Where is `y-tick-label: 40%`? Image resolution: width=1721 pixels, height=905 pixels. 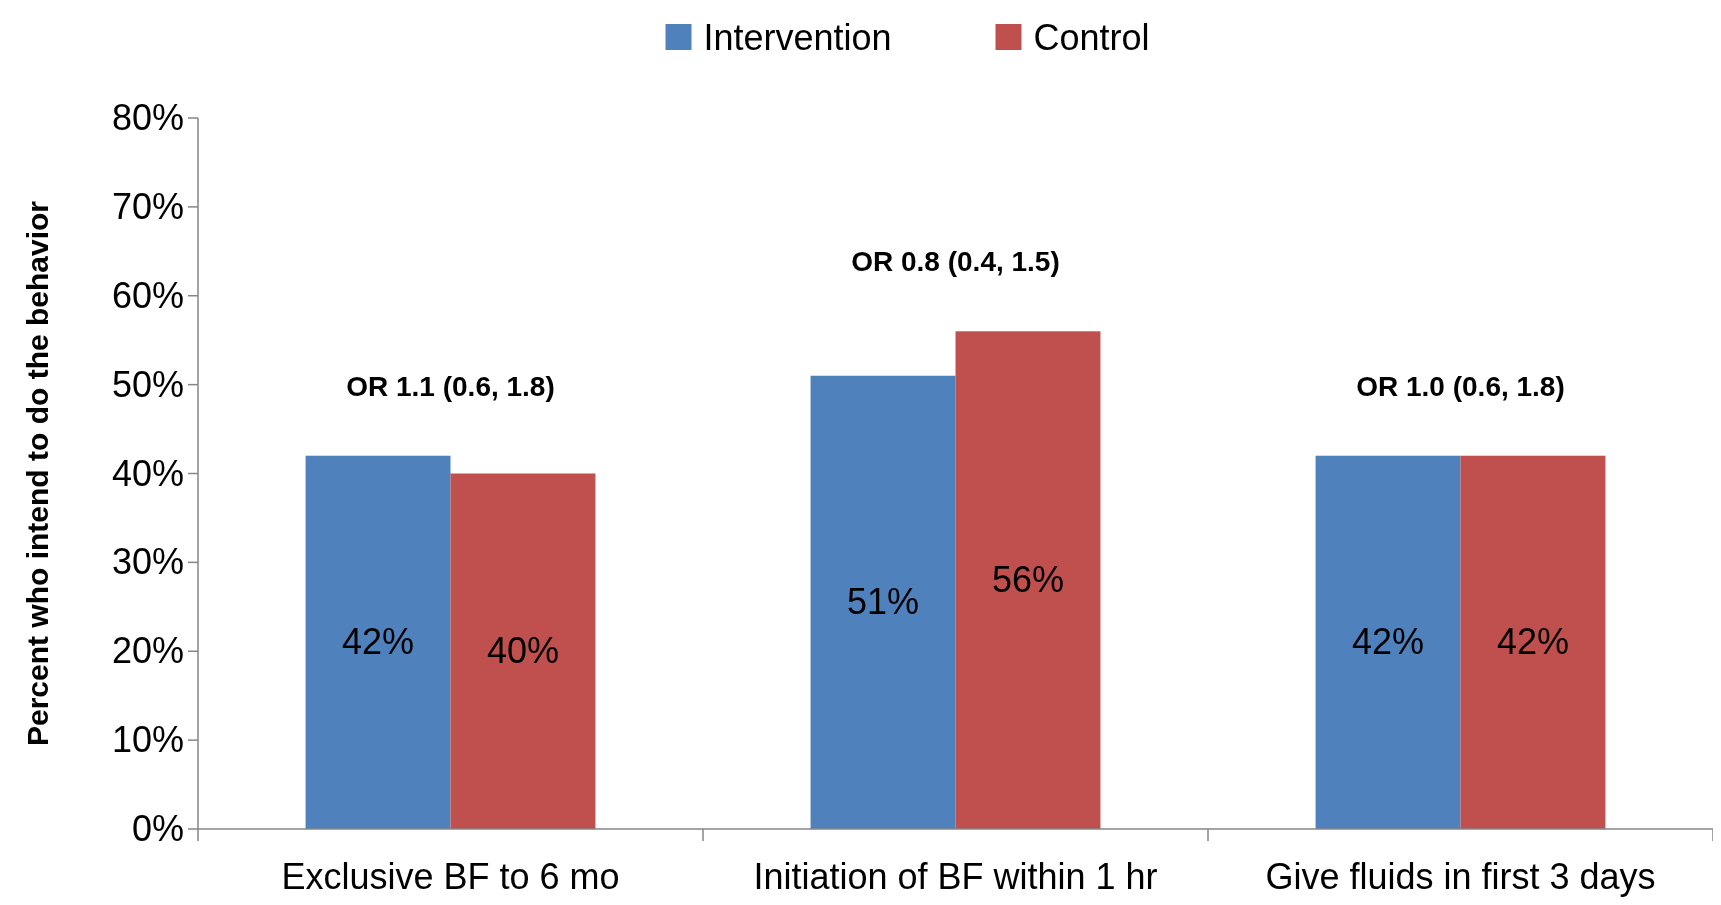 y-tick-label: 40% is located at coordinates (147, 473).